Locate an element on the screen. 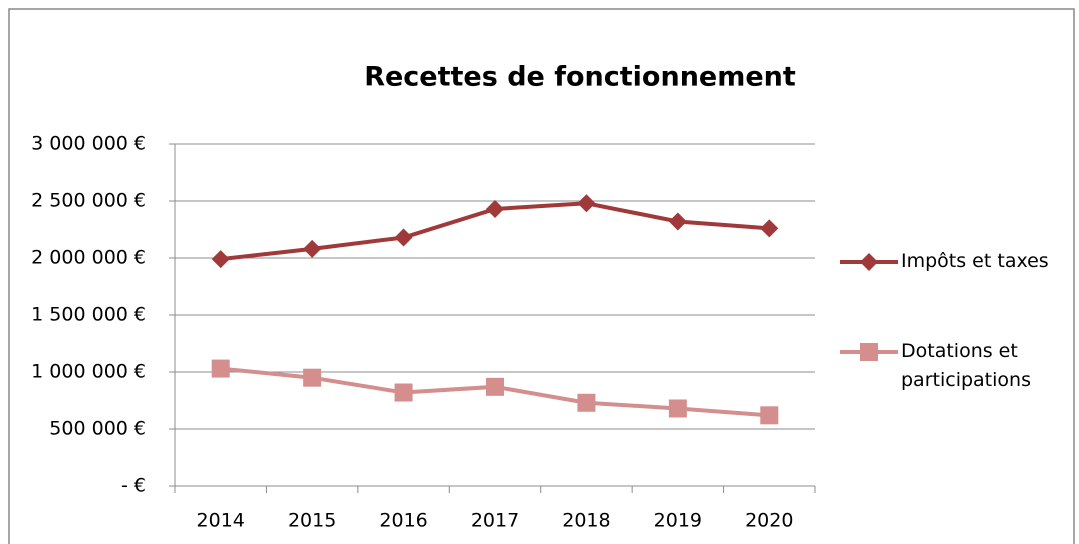 The width and height of the screenshot is (1079, 544). x-tick-label: 2019 is located at coordinates (678, 521).